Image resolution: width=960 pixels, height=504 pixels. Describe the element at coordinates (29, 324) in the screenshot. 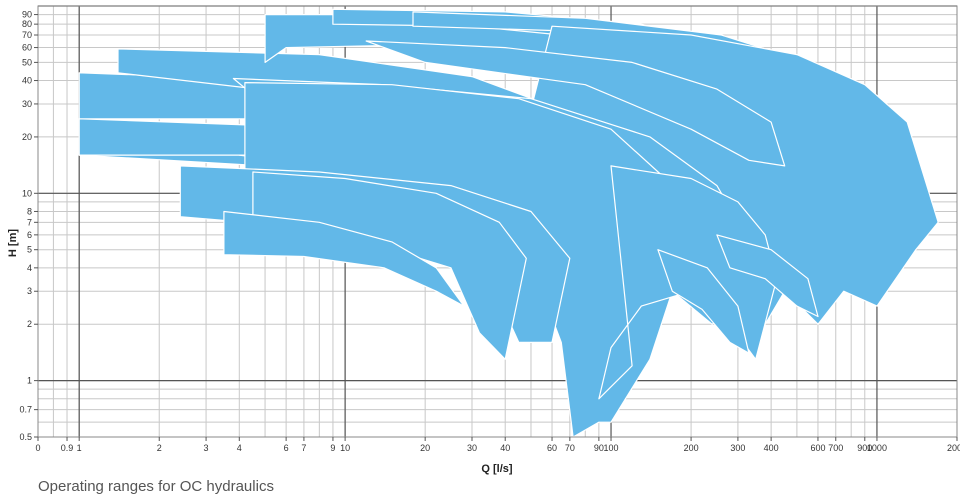

I see `y-tick-label: 2` at that location.